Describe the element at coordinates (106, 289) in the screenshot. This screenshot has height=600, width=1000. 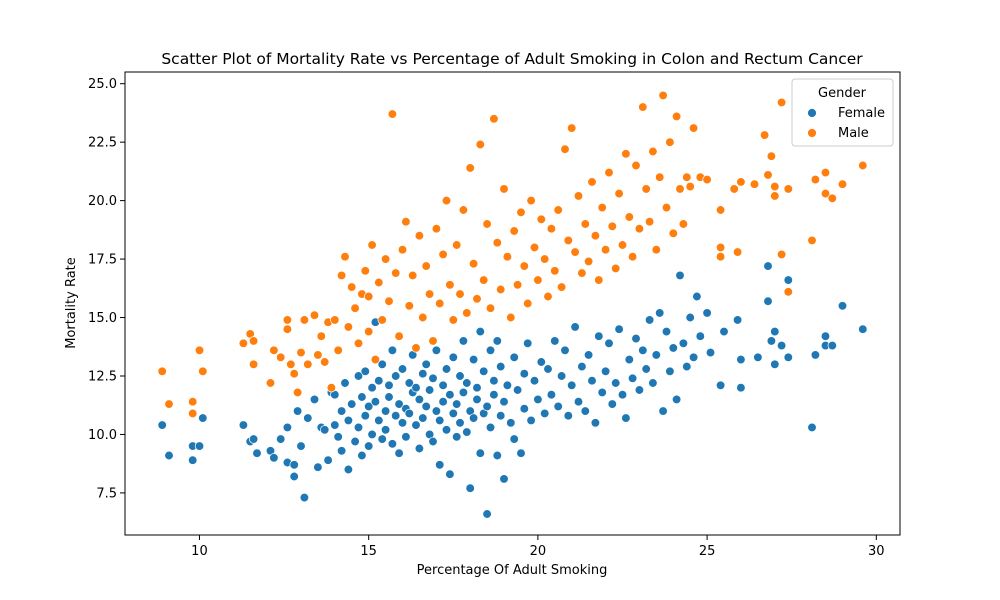
I see `y-axis: 7.5 10.0 12.5 15.0 17.5 20.0 22.5 25.0` at that location.